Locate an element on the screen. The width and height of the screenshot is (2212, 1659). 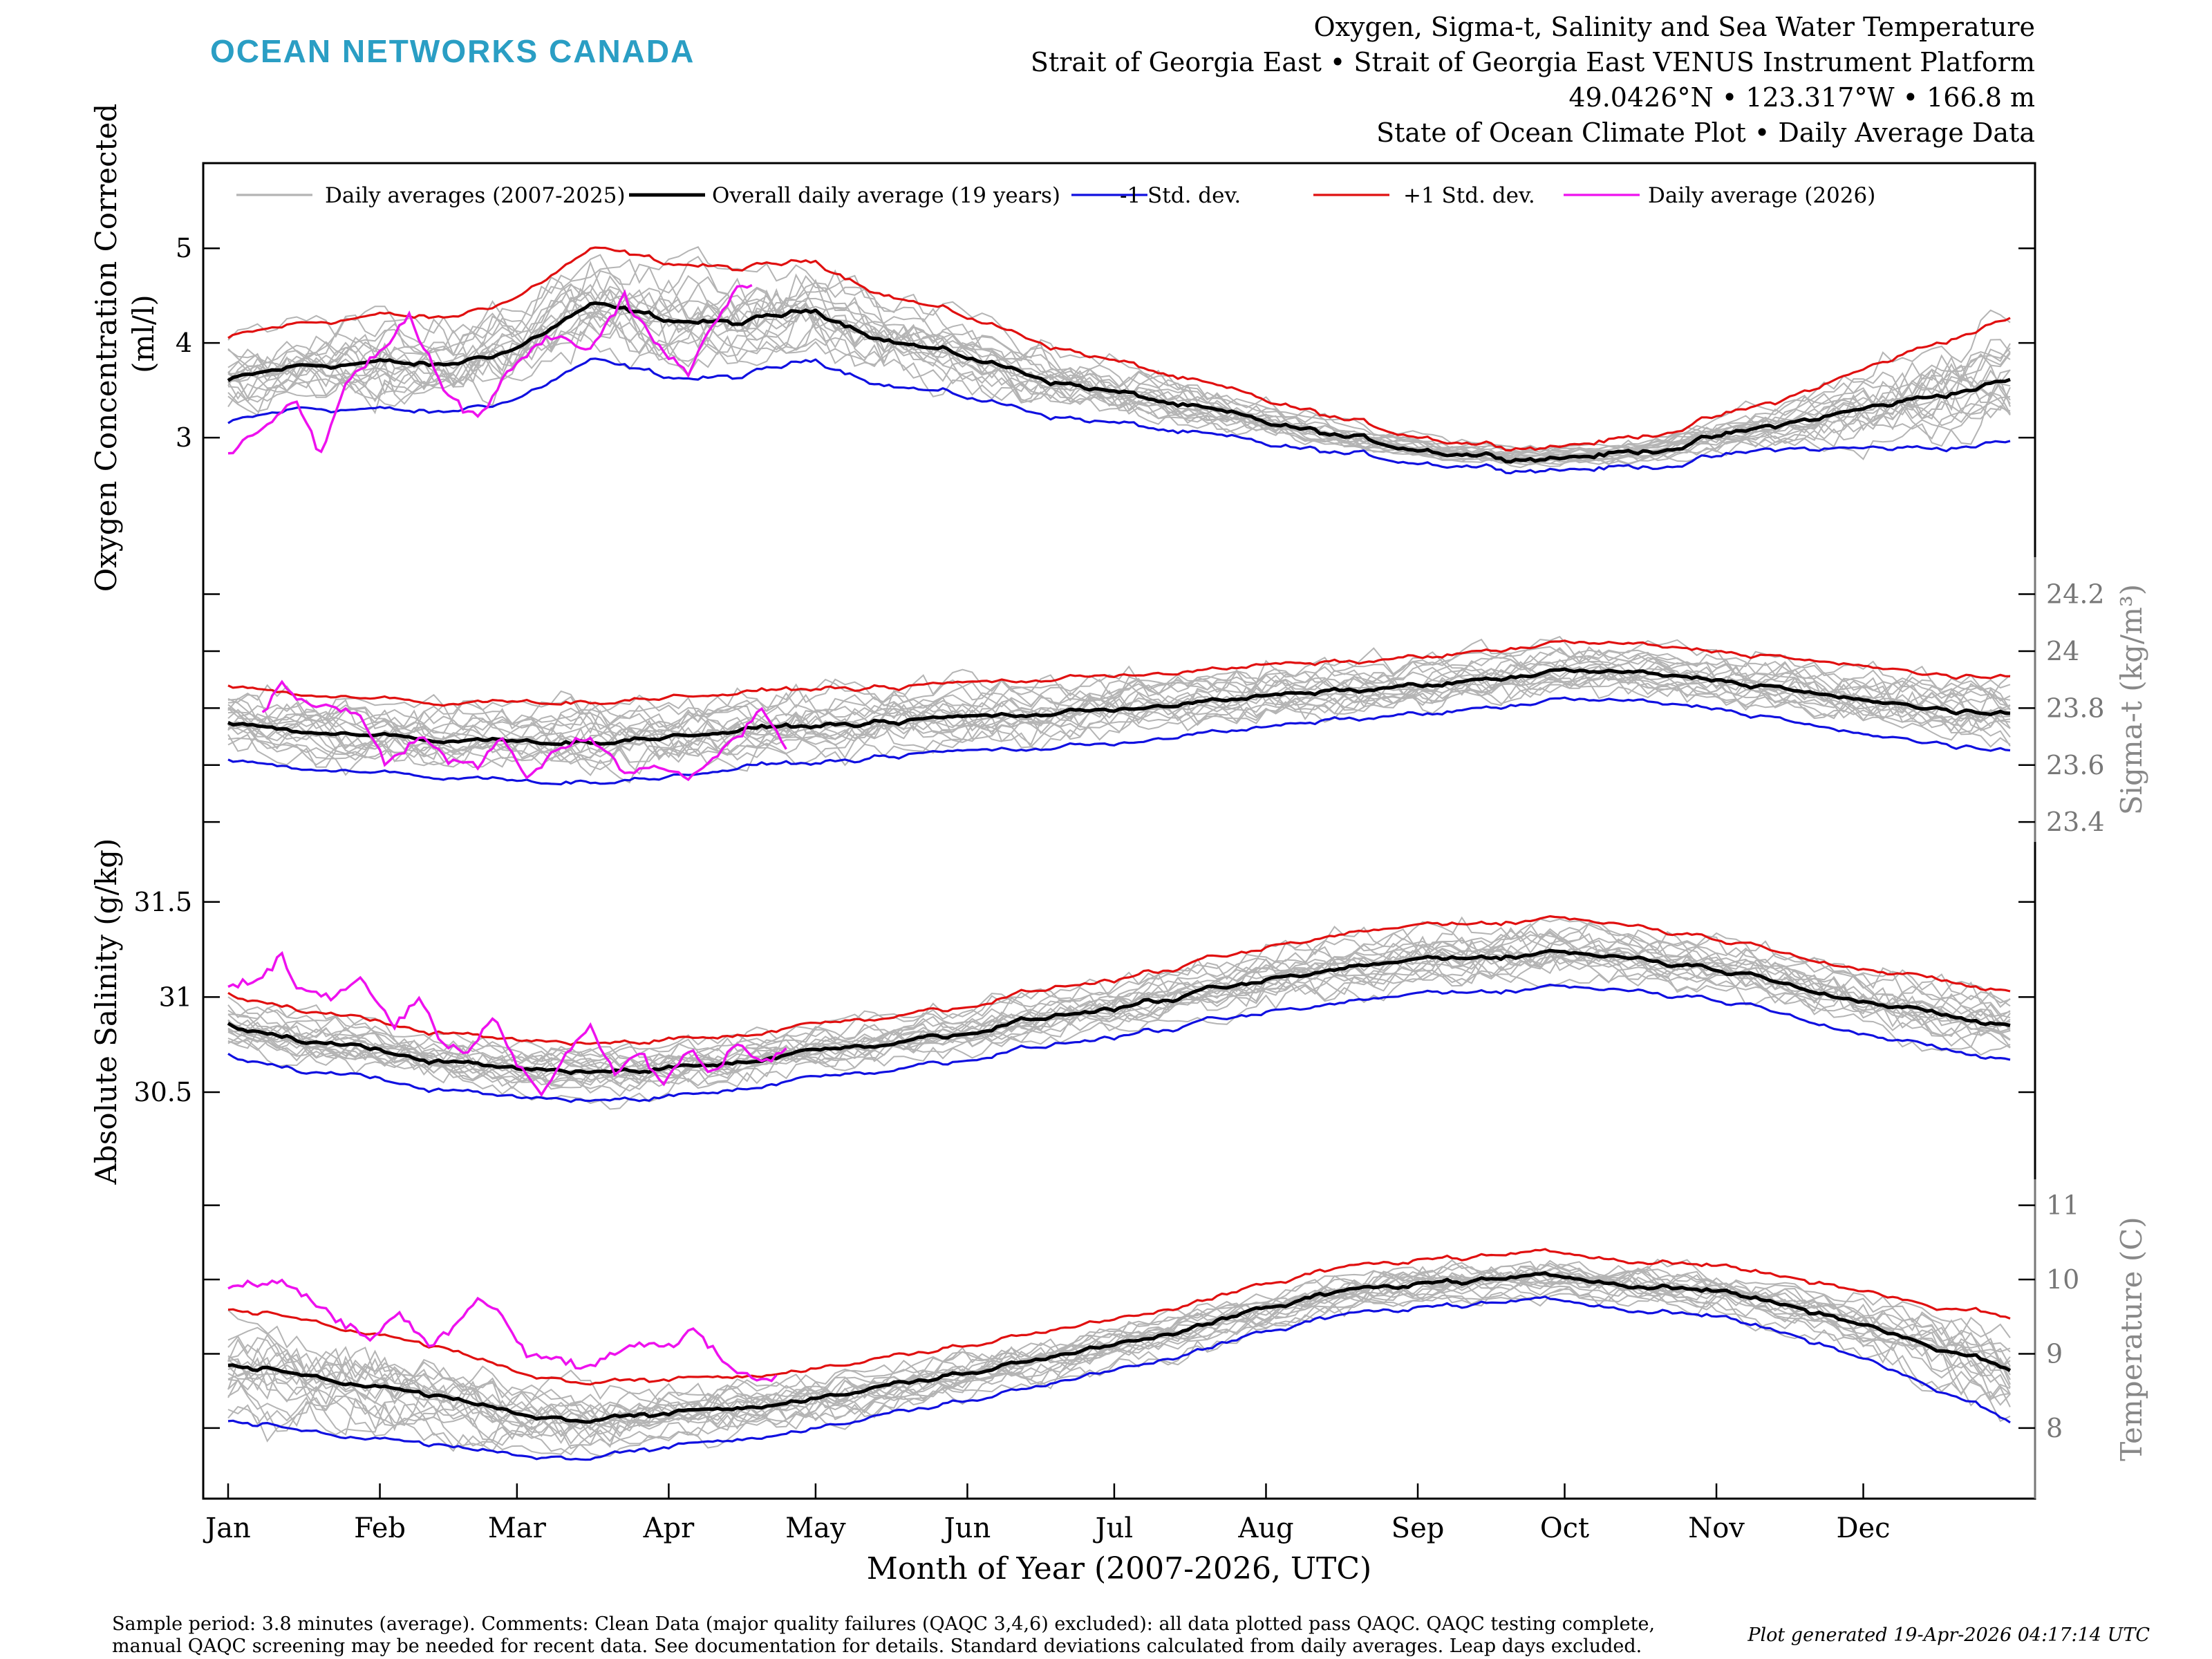
panel-salinity-series is located at coordinates (1119, 1013).